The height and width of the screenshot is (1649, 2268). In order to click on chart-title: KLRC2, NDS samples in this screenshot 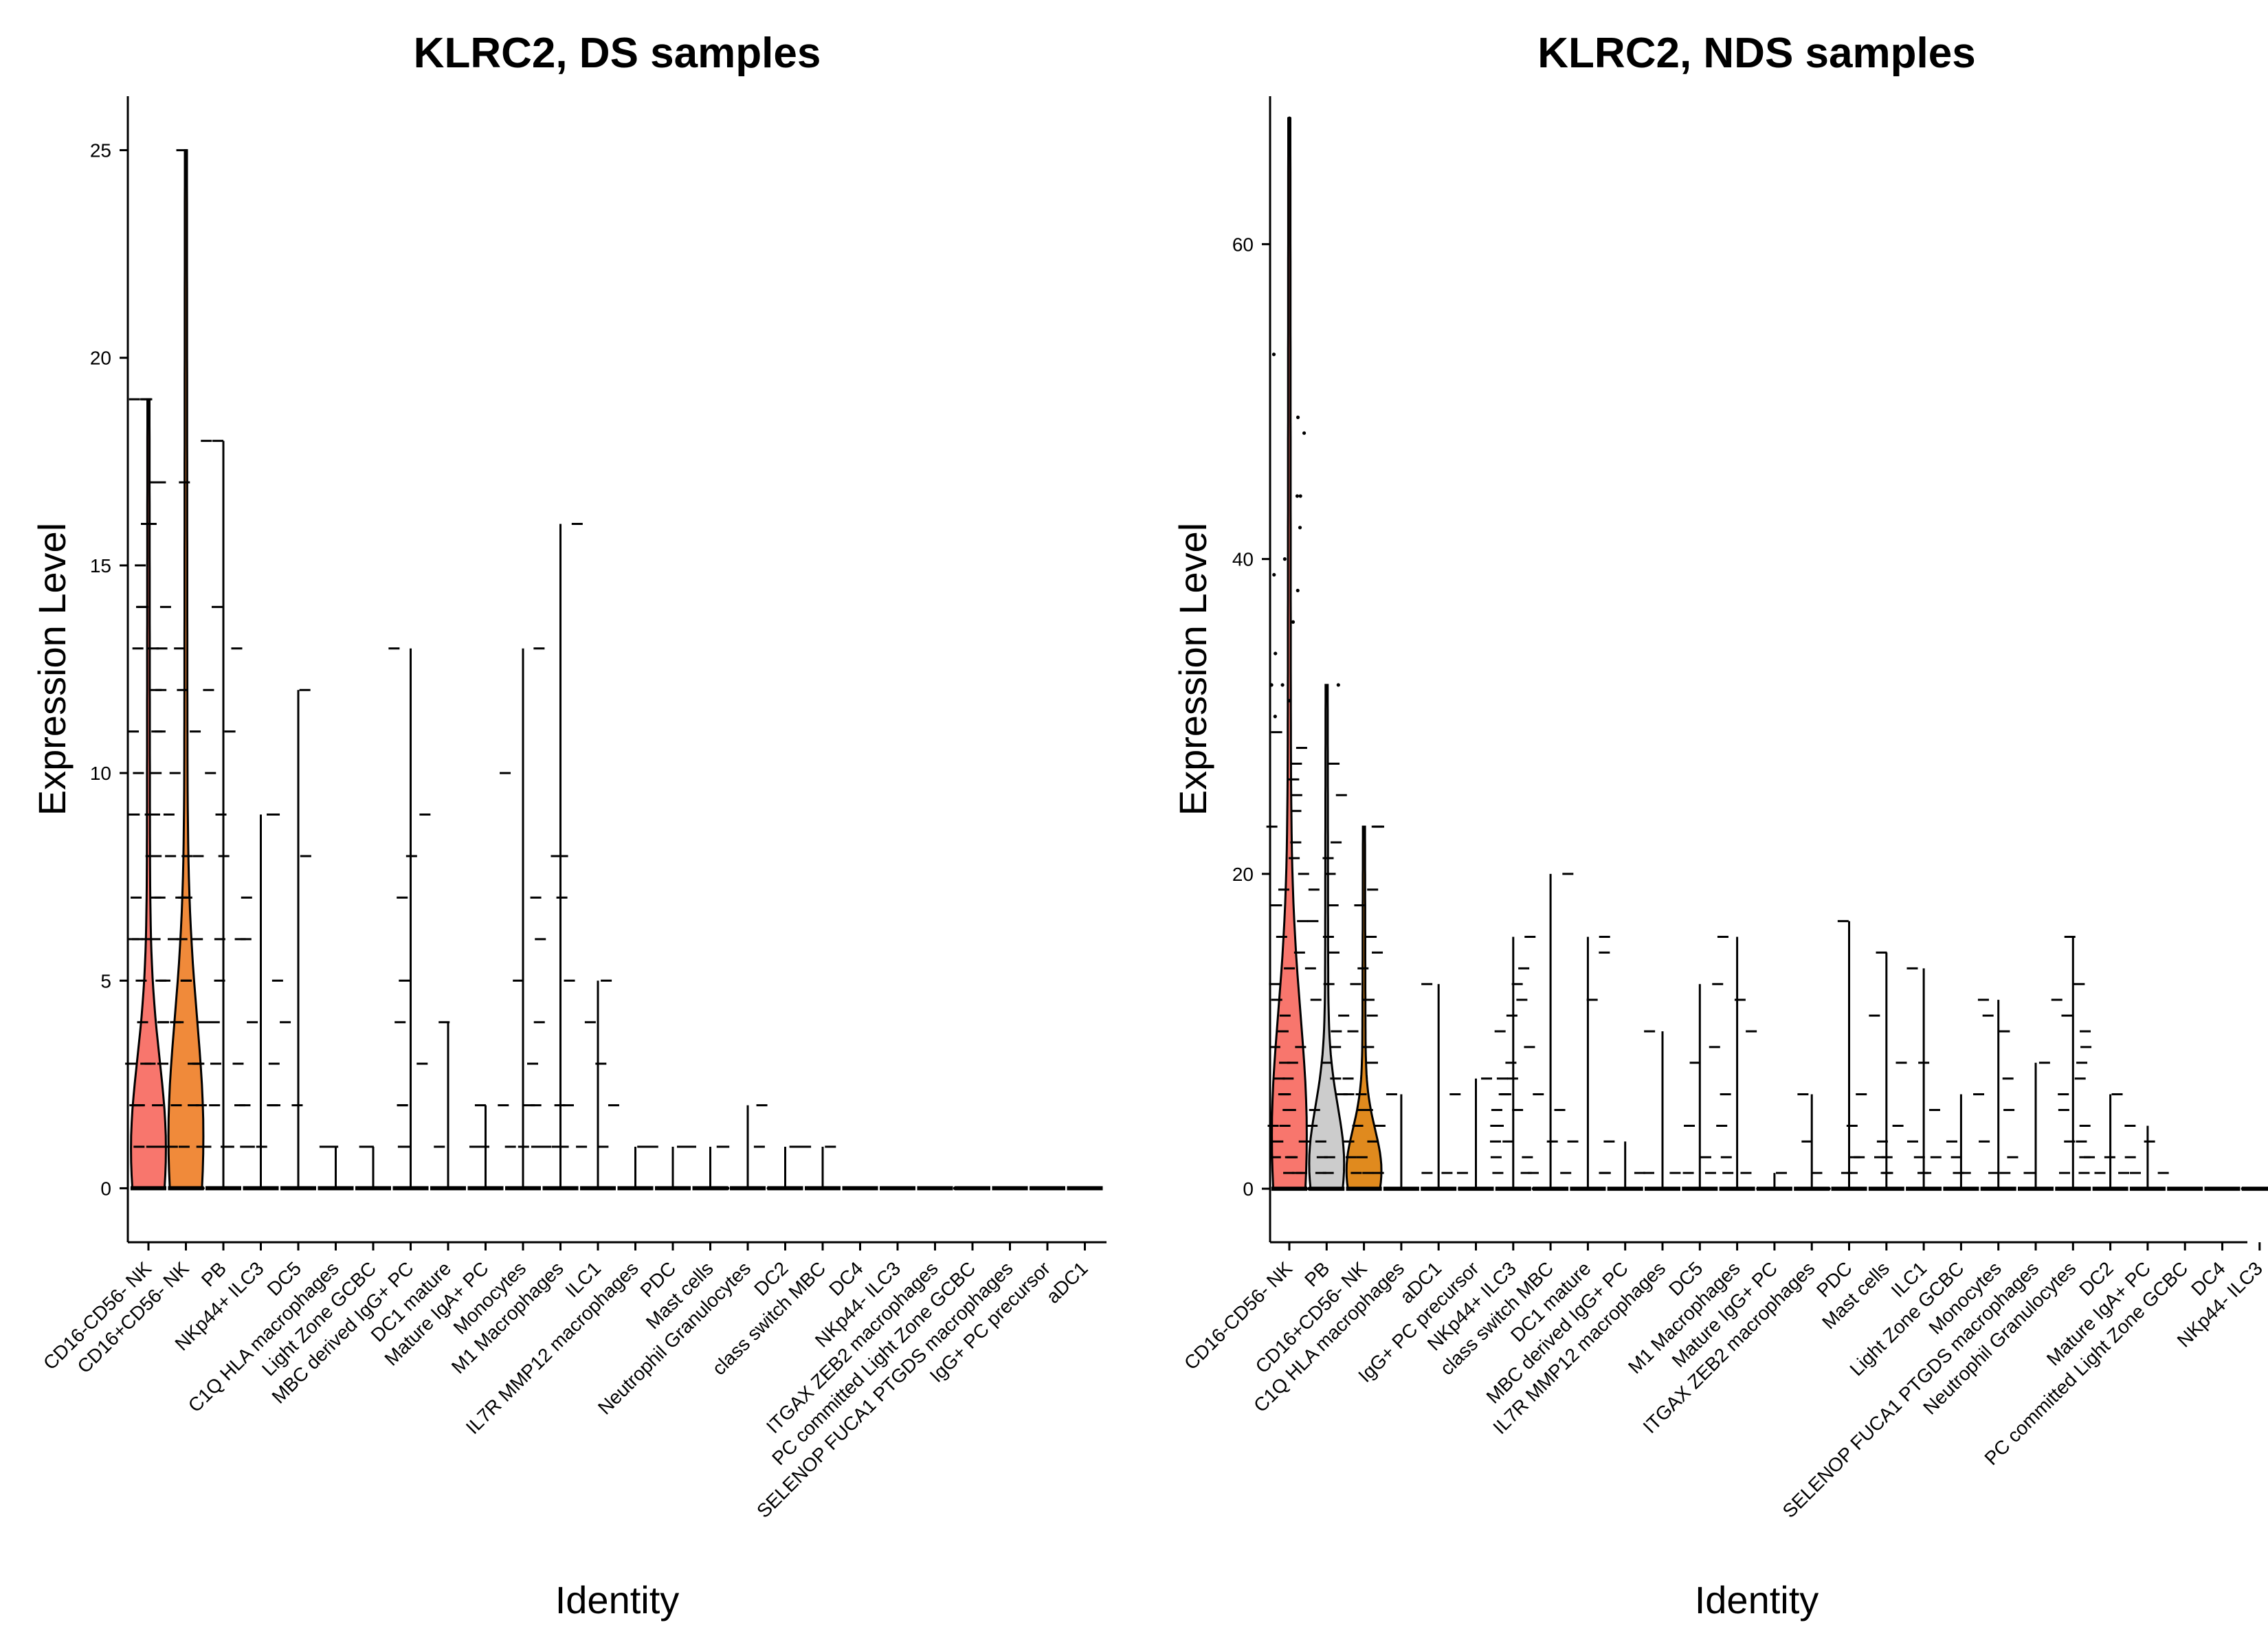, I will do `click(1756, 53)`.